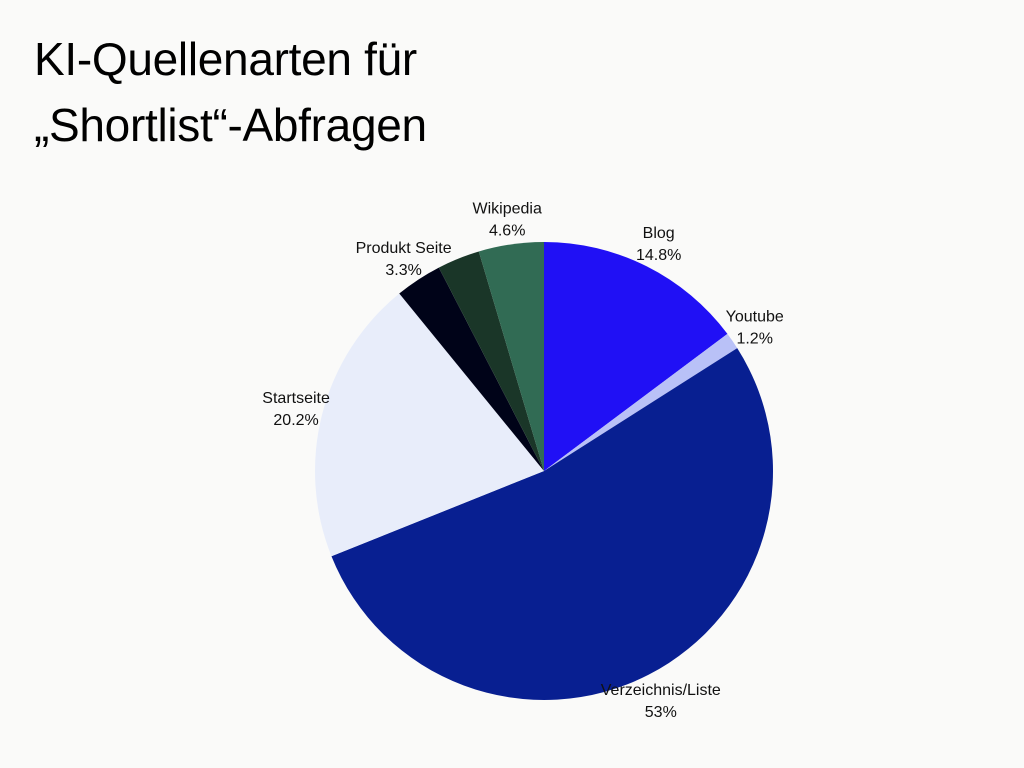  I want to click on slice-label-youtube: Youtube 1.2%, so click(755, 328).